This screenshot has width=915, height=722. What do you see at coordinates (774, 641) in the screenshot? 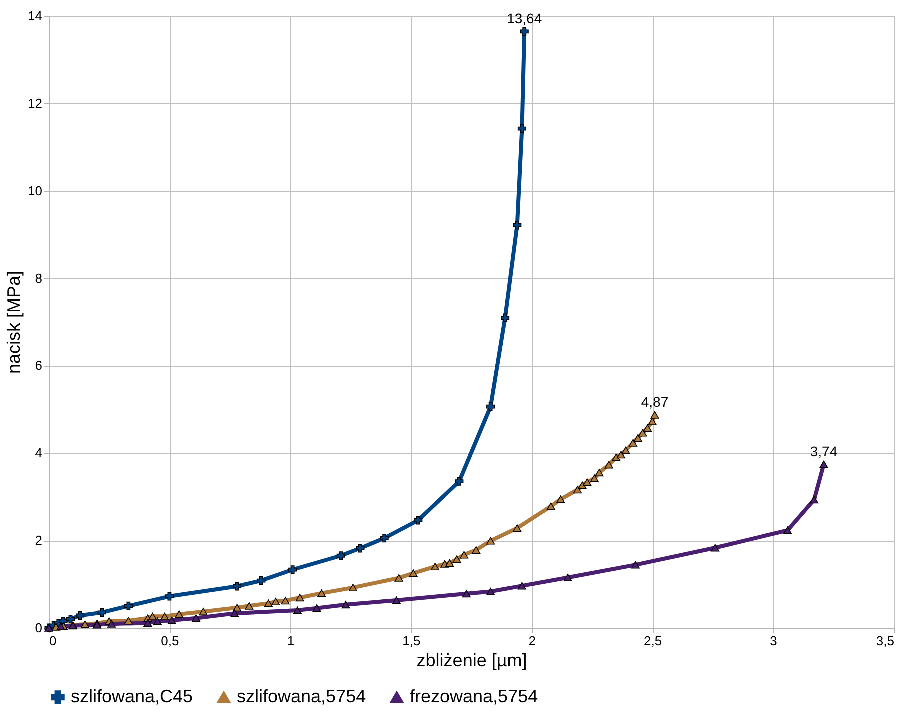
I see `x-tick-label: 3` at bounding box center [774, 641].